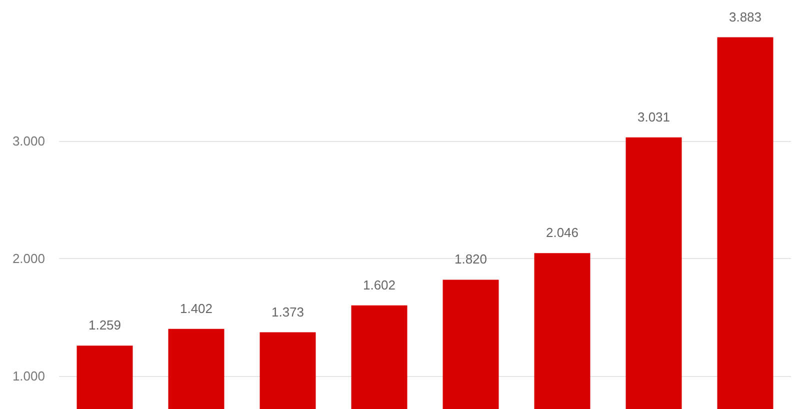  I want to click on data-label: 3.031, so click(653, 116).